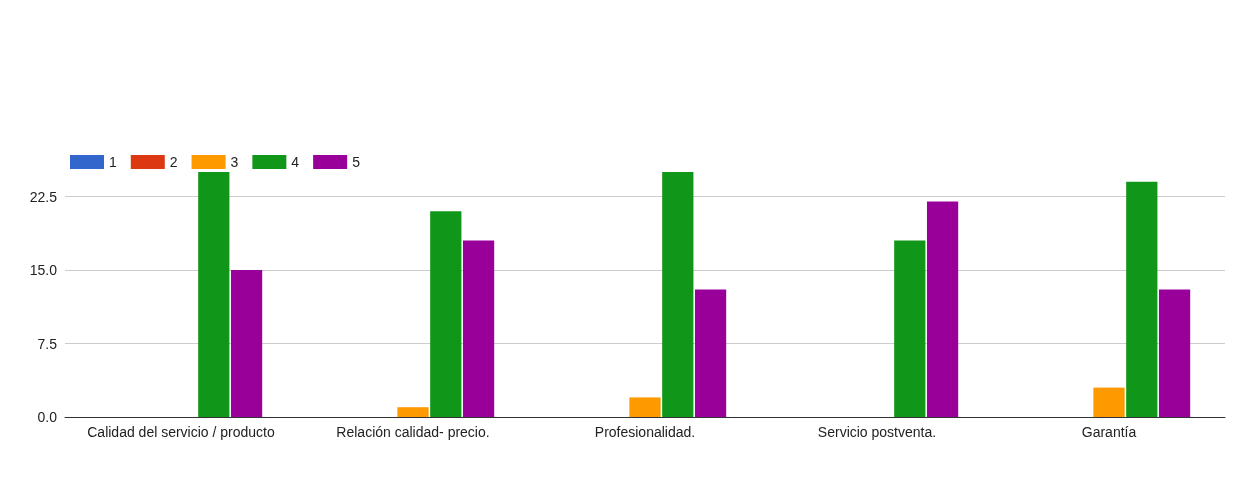 The width and height of the screenshot is (1242, 495). What do you see at coordinates (413, 432) in the screenshot?
I see `x-tick-label: Relación calidad- precio.` at bounding box center [413, 432].